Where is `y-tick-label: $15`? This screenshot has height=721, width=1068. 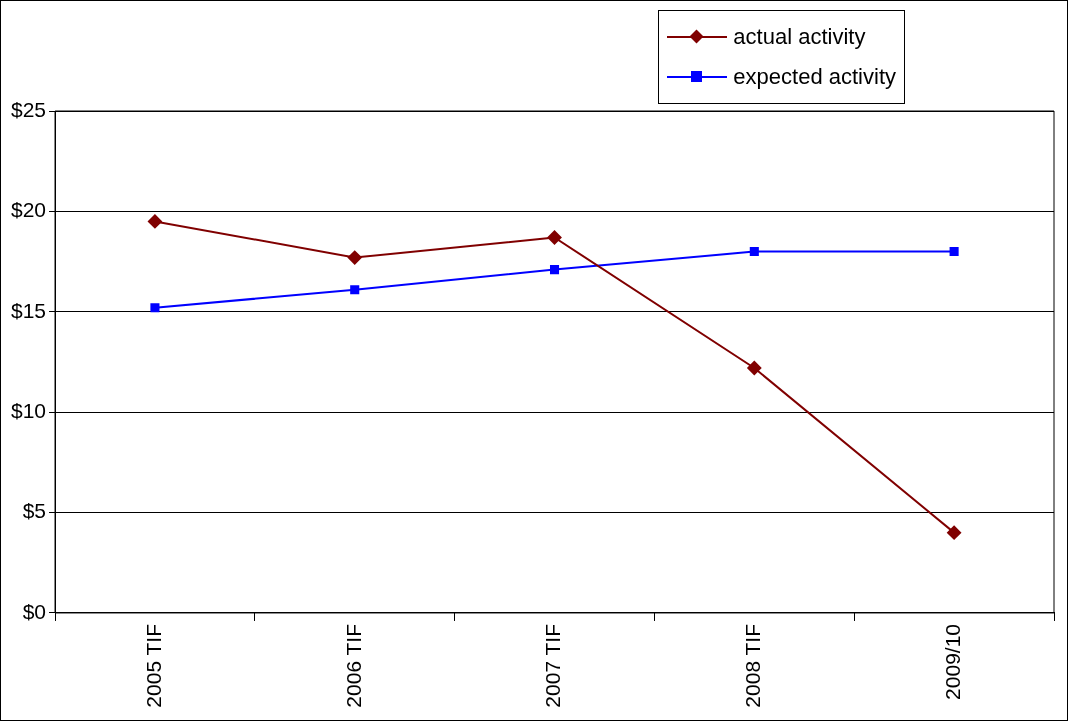 y-tick-label: $15 is located at coordinates (28, 310).